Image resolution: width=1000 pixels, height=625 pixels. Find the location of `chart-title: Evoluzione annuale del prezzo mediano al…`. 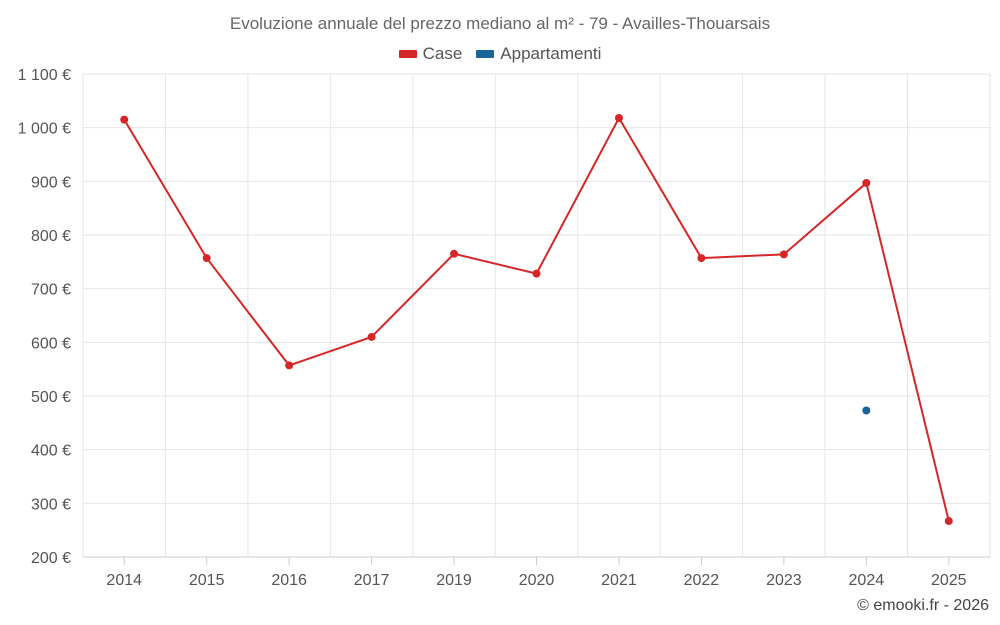

chart-title: Evoluzione annuale del prezzo mediano al… is located at coordinates (500, 23).